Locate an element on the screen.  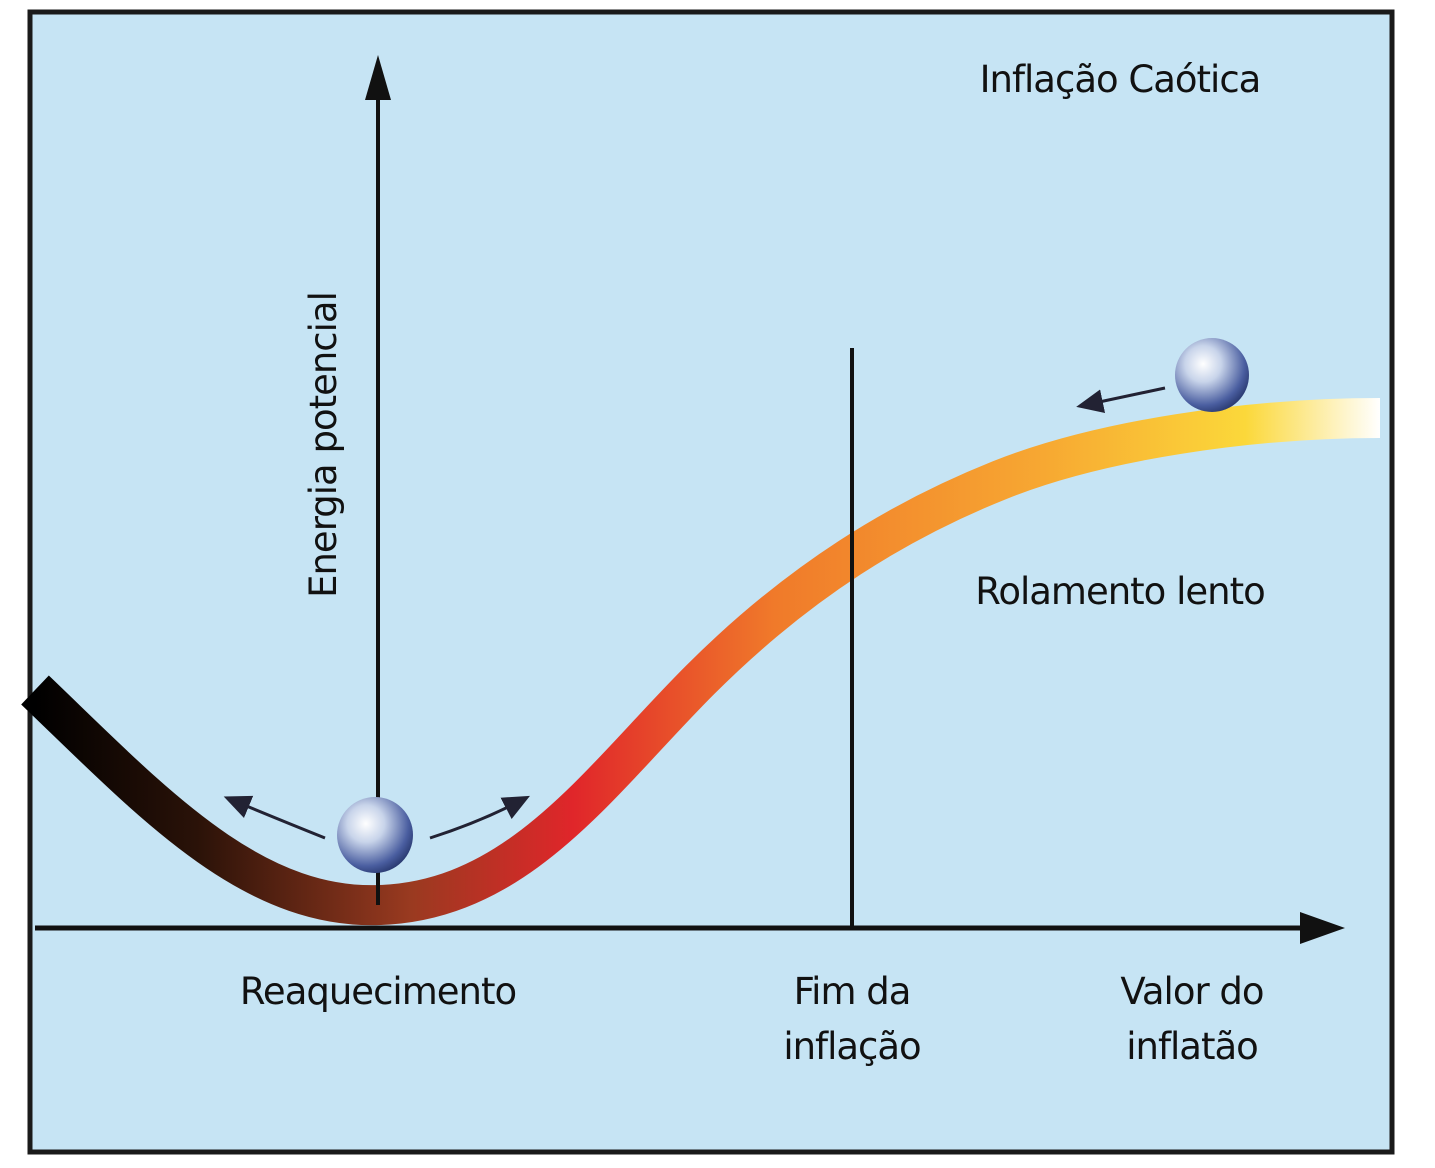
arrow-left is located at coordinates (274, 817).